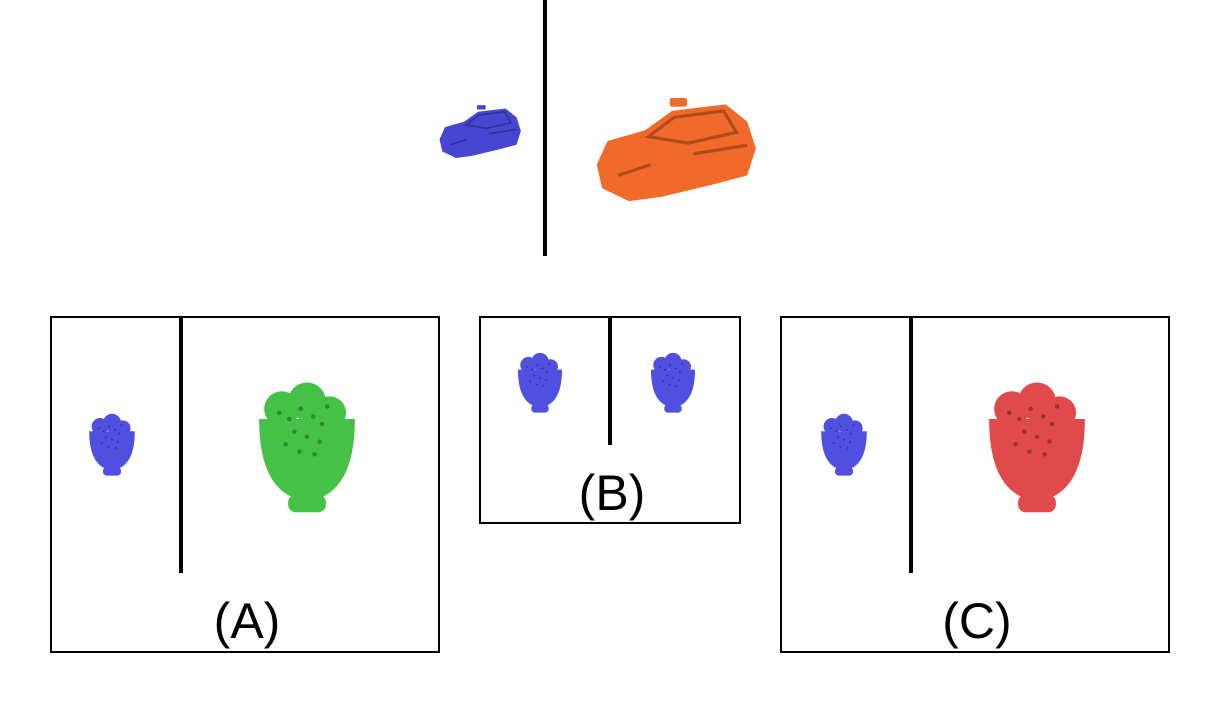 The width and height of the screenshot is (1219, 702). What do you see at coordinates (540, 383) in the screenshot?
I see `option-b-left-plant-icon` at bounding box center [540, 383].